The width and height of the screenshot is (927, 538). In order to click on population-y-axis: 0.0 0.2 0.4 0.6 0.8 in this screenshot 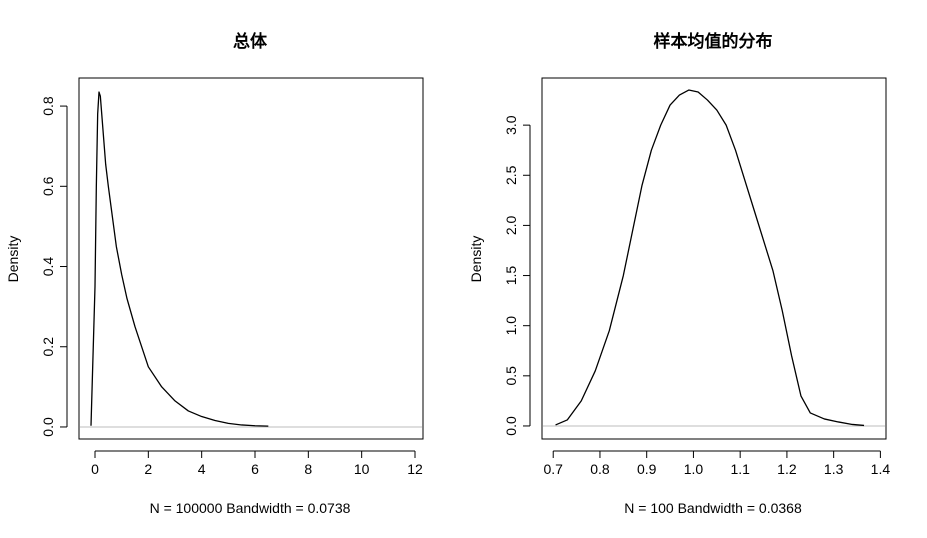, I will do `click(54, 266)`.